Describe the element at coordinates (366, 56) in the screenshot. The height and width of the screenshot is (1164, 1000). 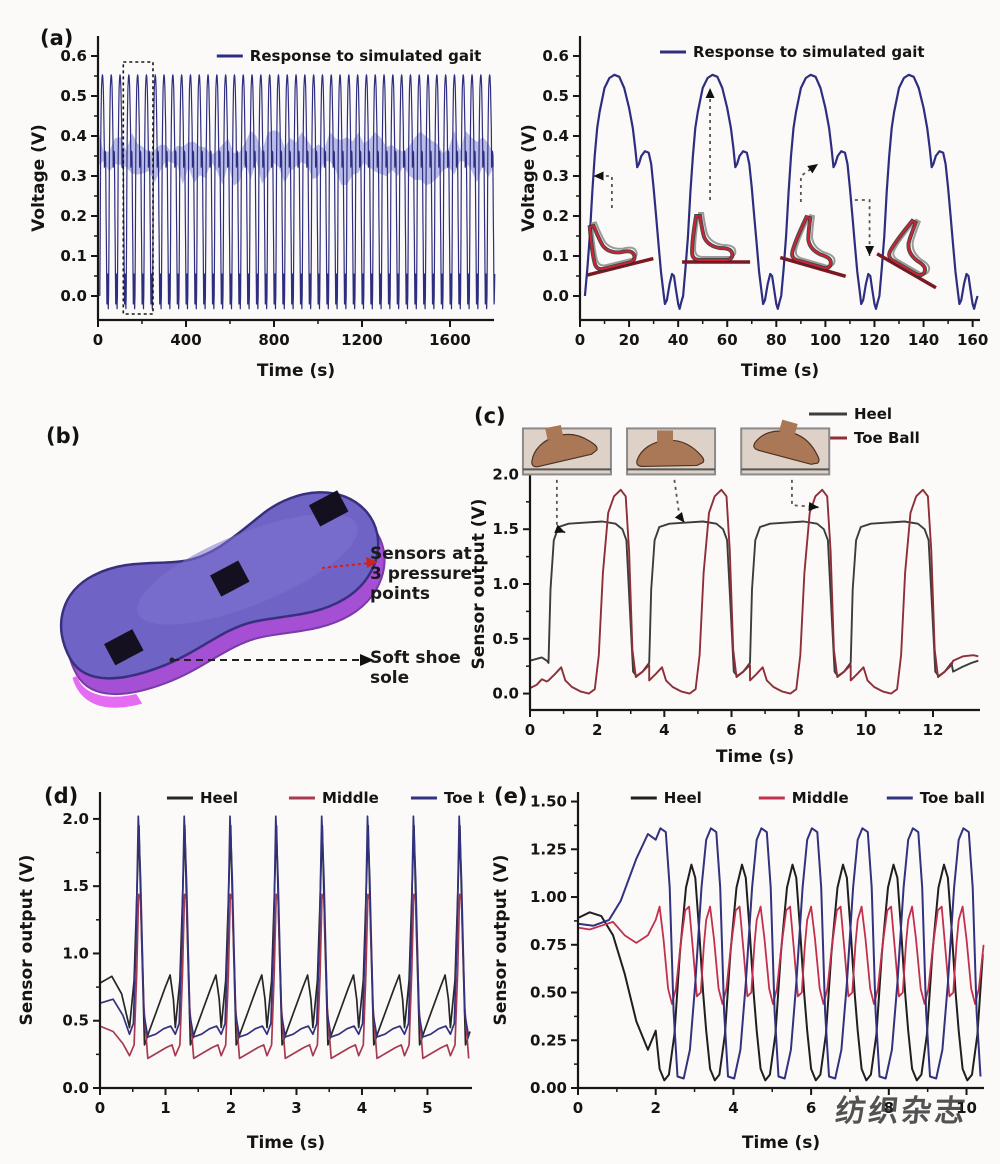
I see `svg-text: Response to simulated gait` at that location.